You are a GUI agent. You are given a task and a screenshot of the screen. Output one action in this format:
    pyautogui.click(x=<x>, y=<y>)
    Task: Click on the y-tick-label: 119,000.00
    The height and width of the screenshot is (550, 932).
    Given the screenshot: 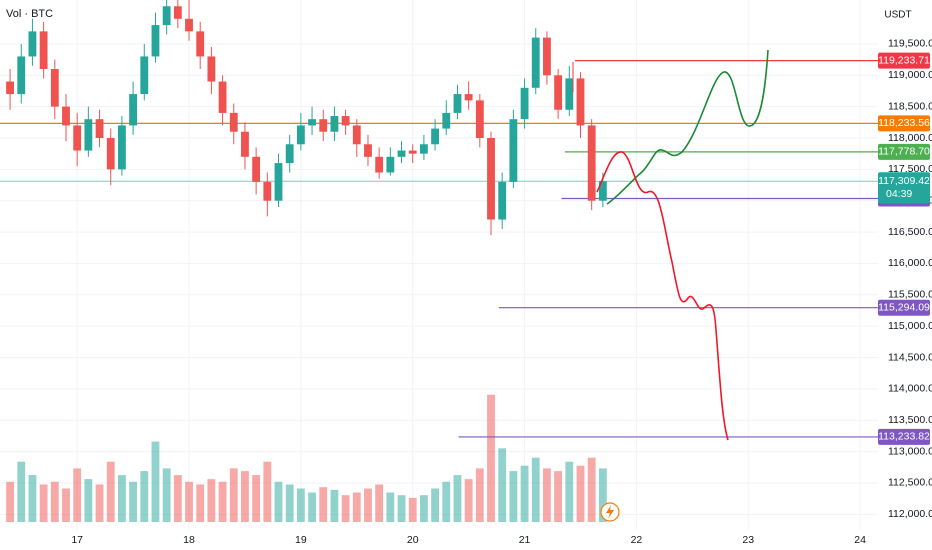 What is the action you would take?
    pyautogui.click(x=910, y=75)
    